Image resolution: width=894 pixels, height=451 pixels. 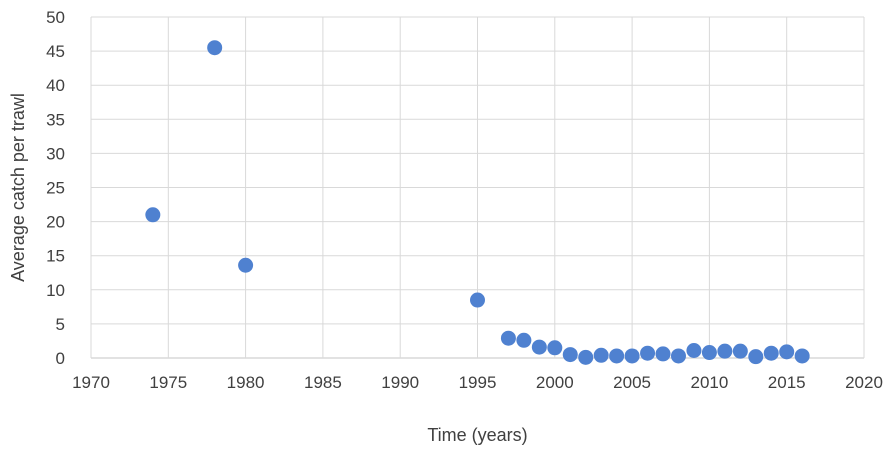 I want to click on x-tick-label: 1995, so click(x=478, y=382).